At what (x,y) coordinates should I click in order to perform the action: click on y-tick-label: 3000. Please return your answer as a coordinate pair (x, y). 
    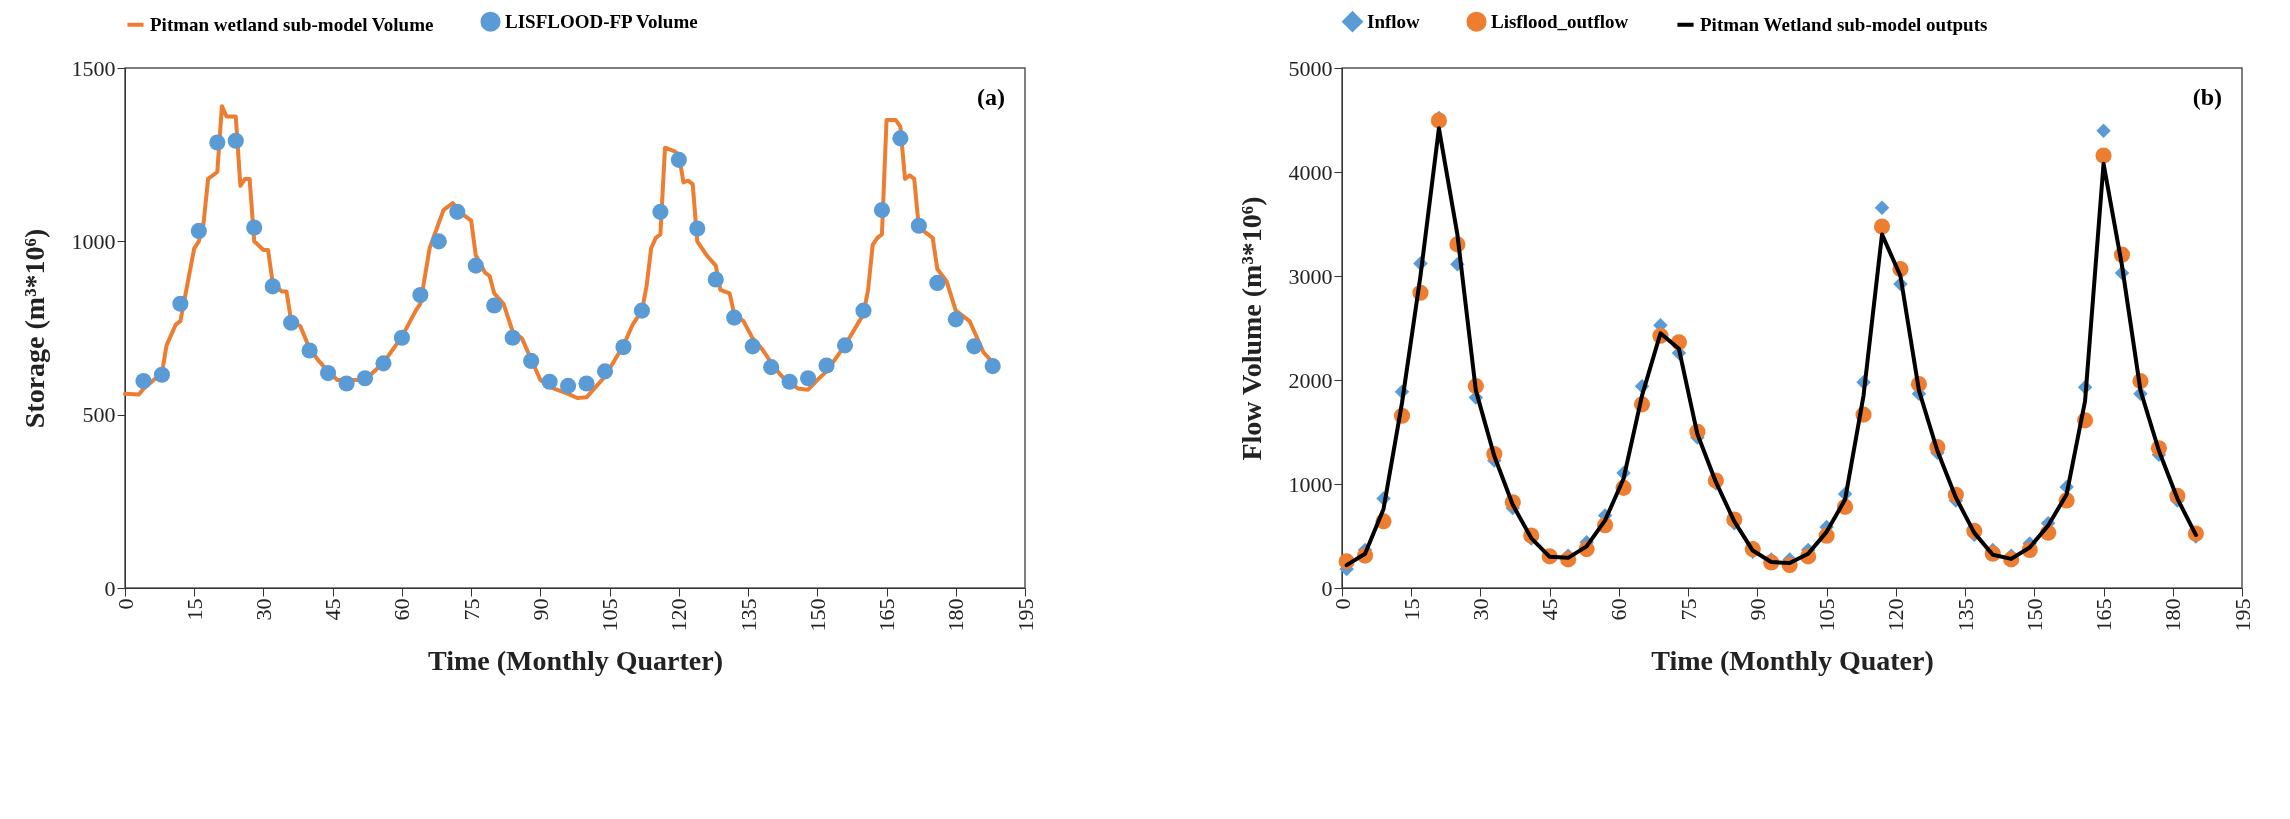
    Looking at the image, I should click on (1310, 276).